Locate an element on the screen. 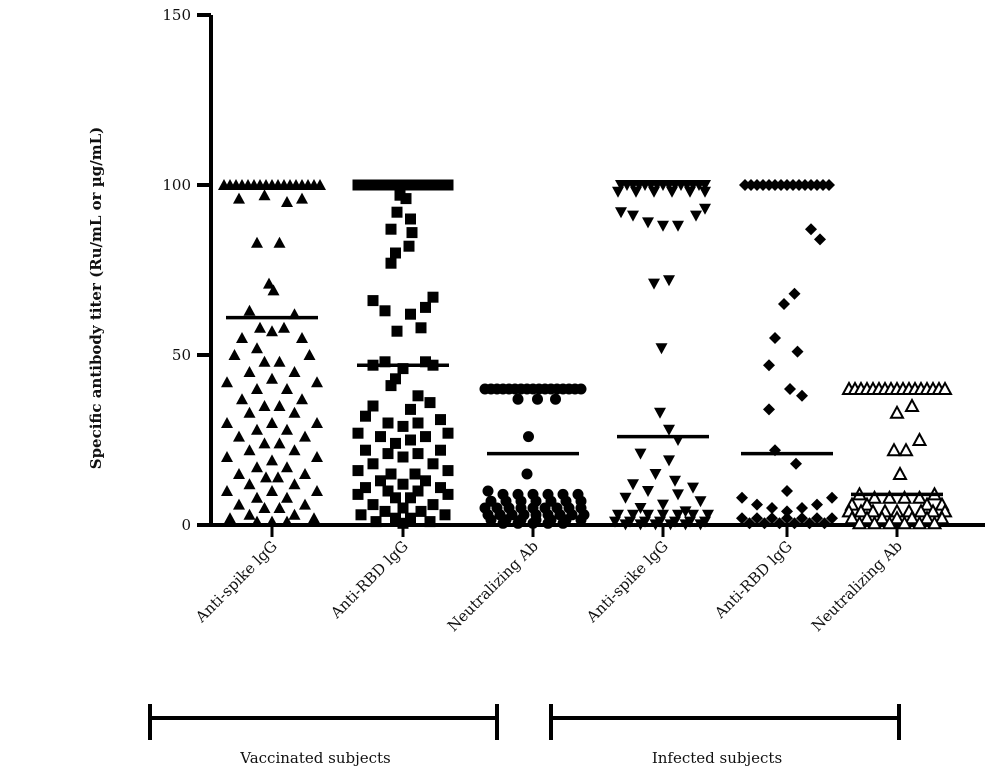 The image size is (1000, 777). category-label: Anti-RBD lgG is located at coordinates (368, 579).